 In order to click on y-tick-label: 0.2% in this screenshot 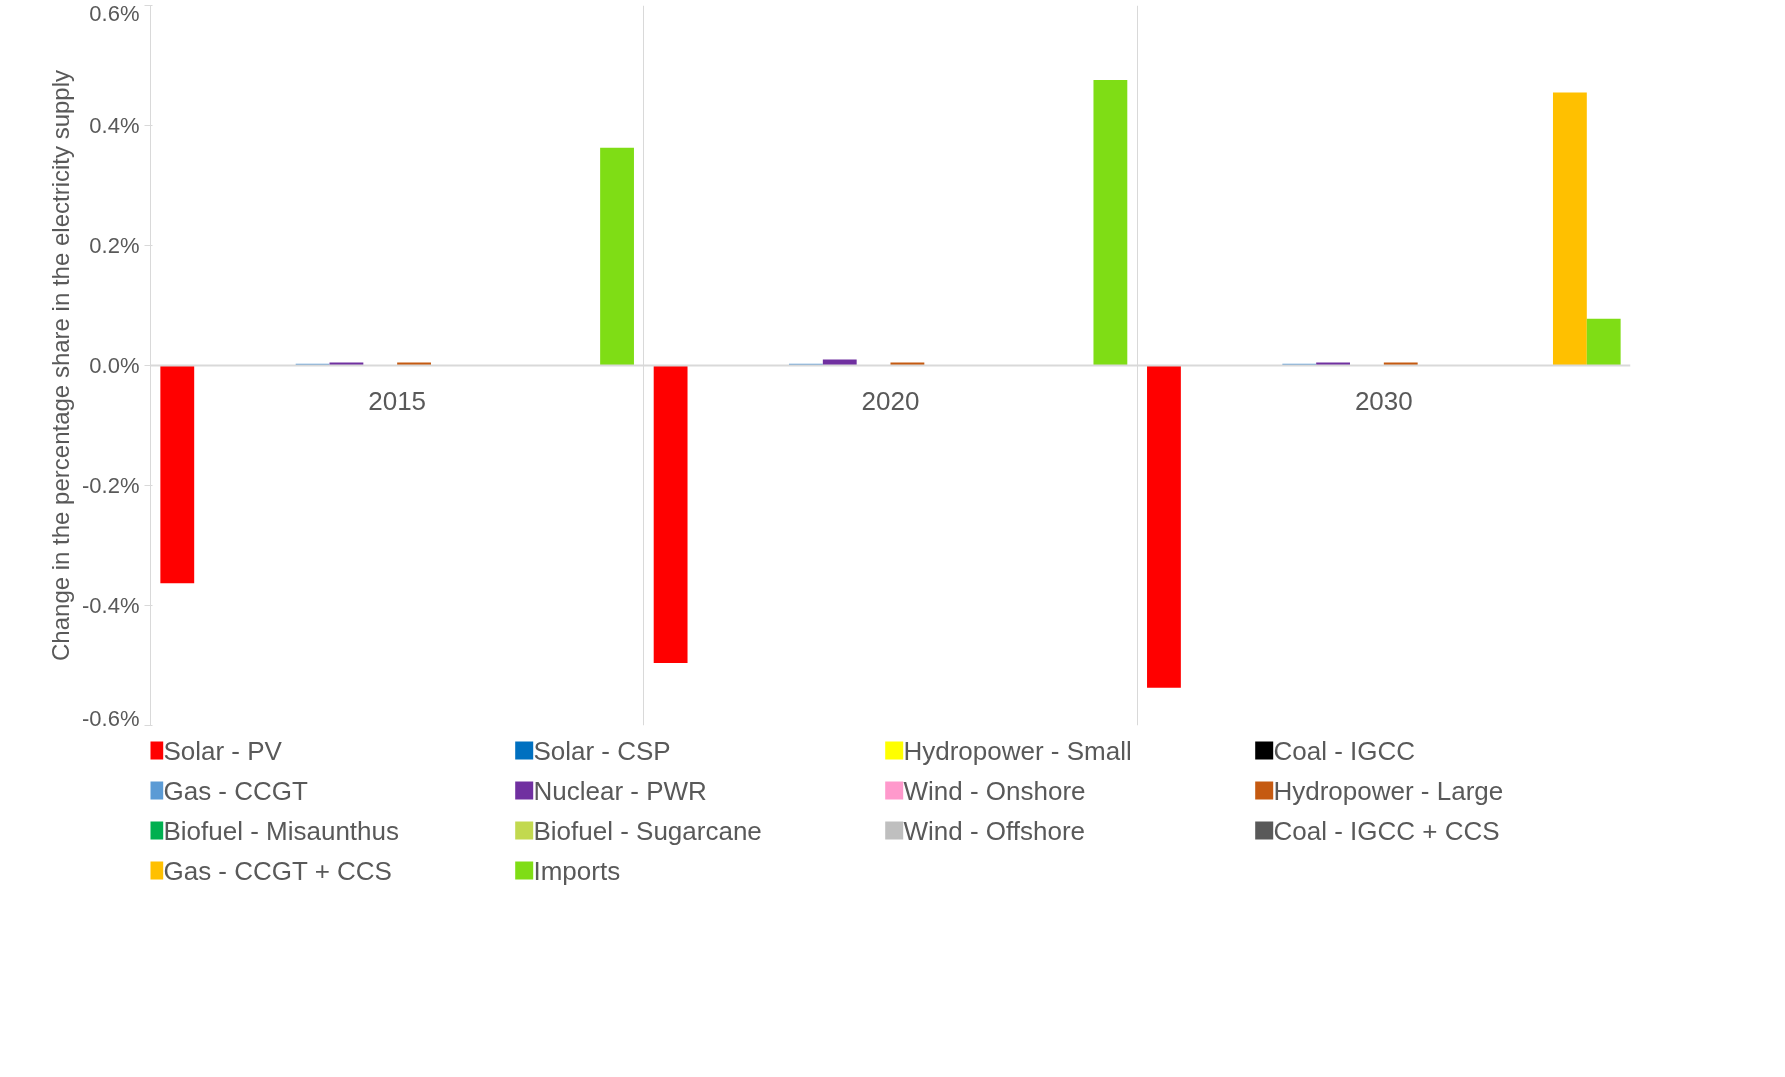, I will do `click(114, 245)`.